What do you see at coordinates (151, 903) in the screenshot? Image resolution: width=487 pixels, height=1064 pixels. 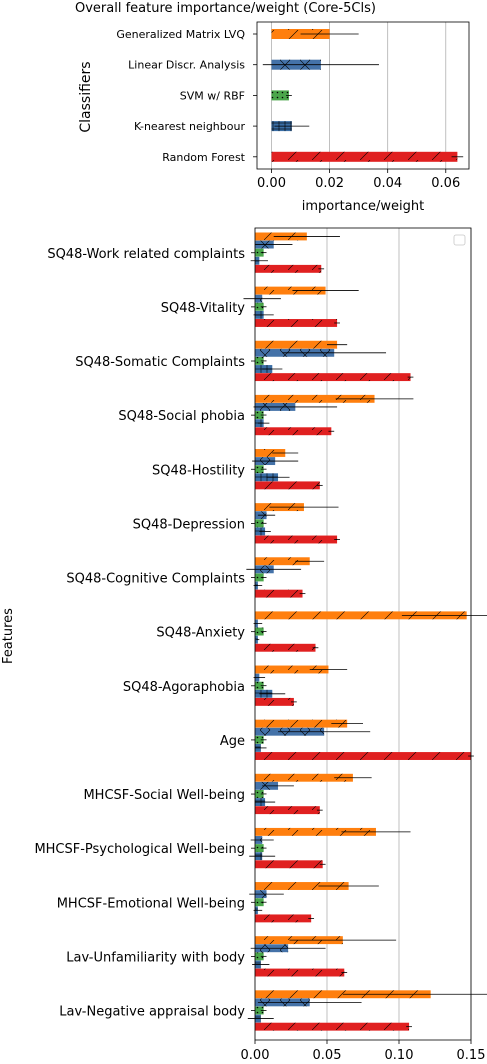 I see `bottom-y-tick-label: MHCSF-Emotional Well-being` at bounding box center [151, 903].